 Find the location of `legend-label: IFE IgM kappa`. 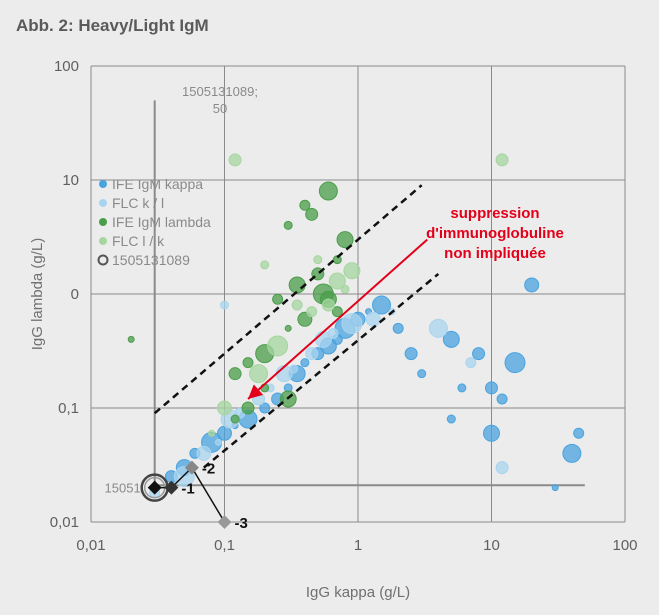

legend-label: IFE IgM kappa is located at coordinates (157, 184).